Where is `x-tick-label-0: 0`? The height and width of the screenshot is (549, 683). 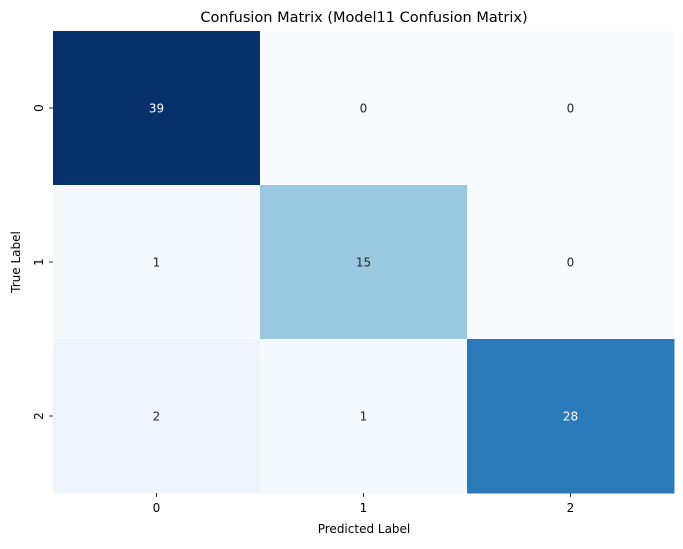
x-tick-label-0: 0 is located at coordinates (157, 508).